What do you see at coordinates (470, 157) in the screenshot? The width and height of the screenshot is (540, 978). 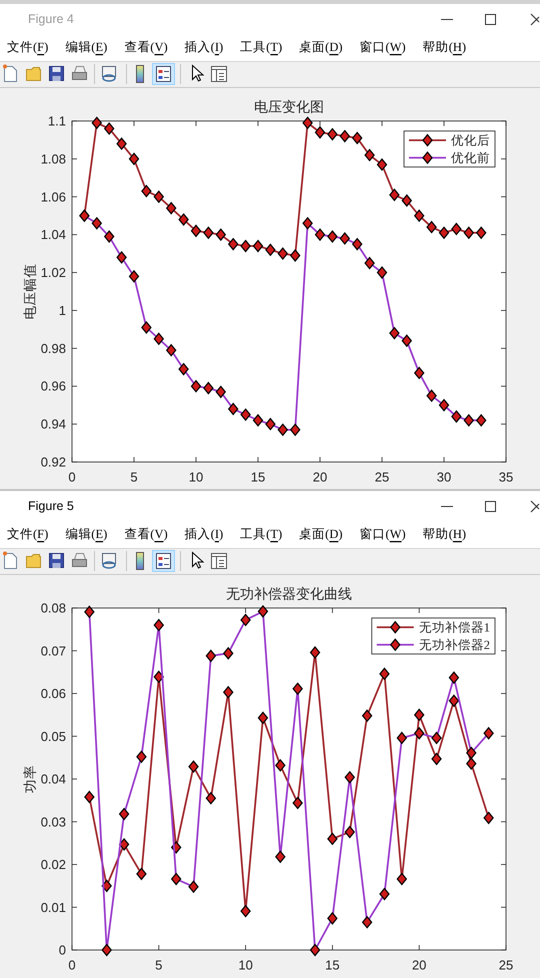 I see `legend-label: 优化前` at bounding box center [470, 157].